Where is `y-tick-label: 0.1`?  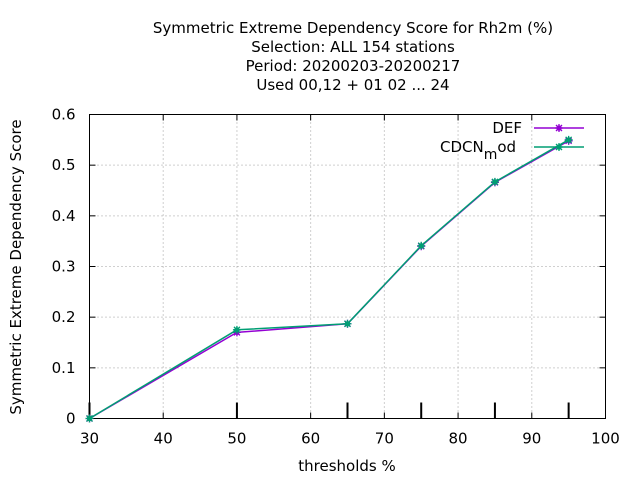
y-tick-label: 0.1 is located at coordinates (64, 368).